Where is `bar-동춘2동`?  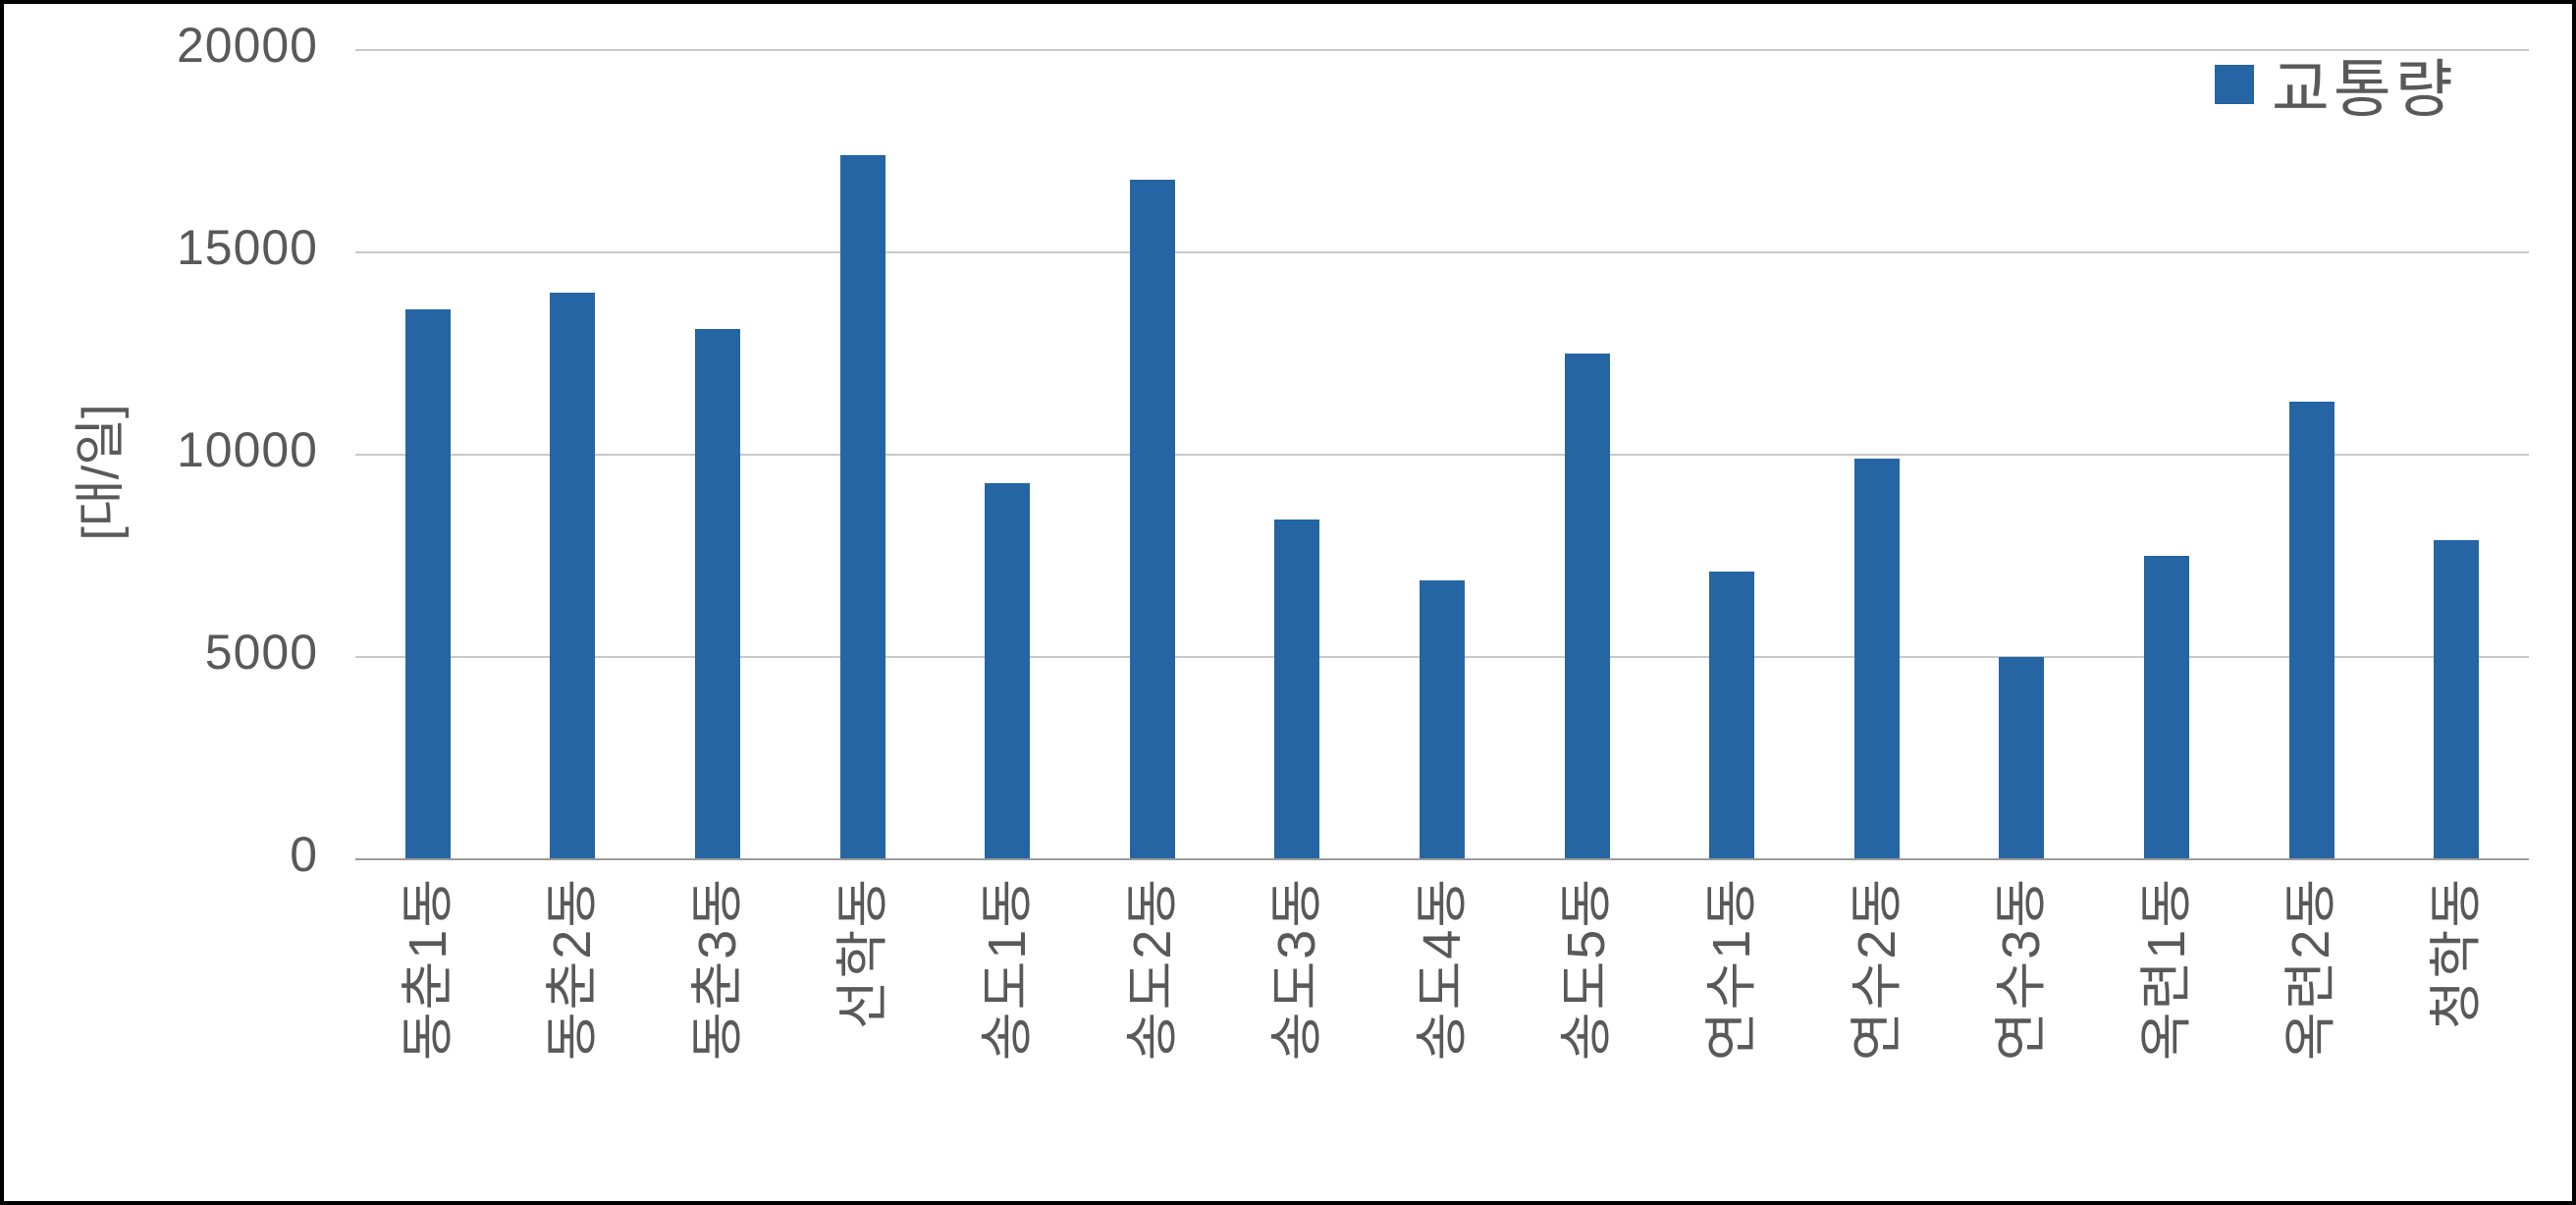
bar-동춘2동 is located at coordinates (573, 576).